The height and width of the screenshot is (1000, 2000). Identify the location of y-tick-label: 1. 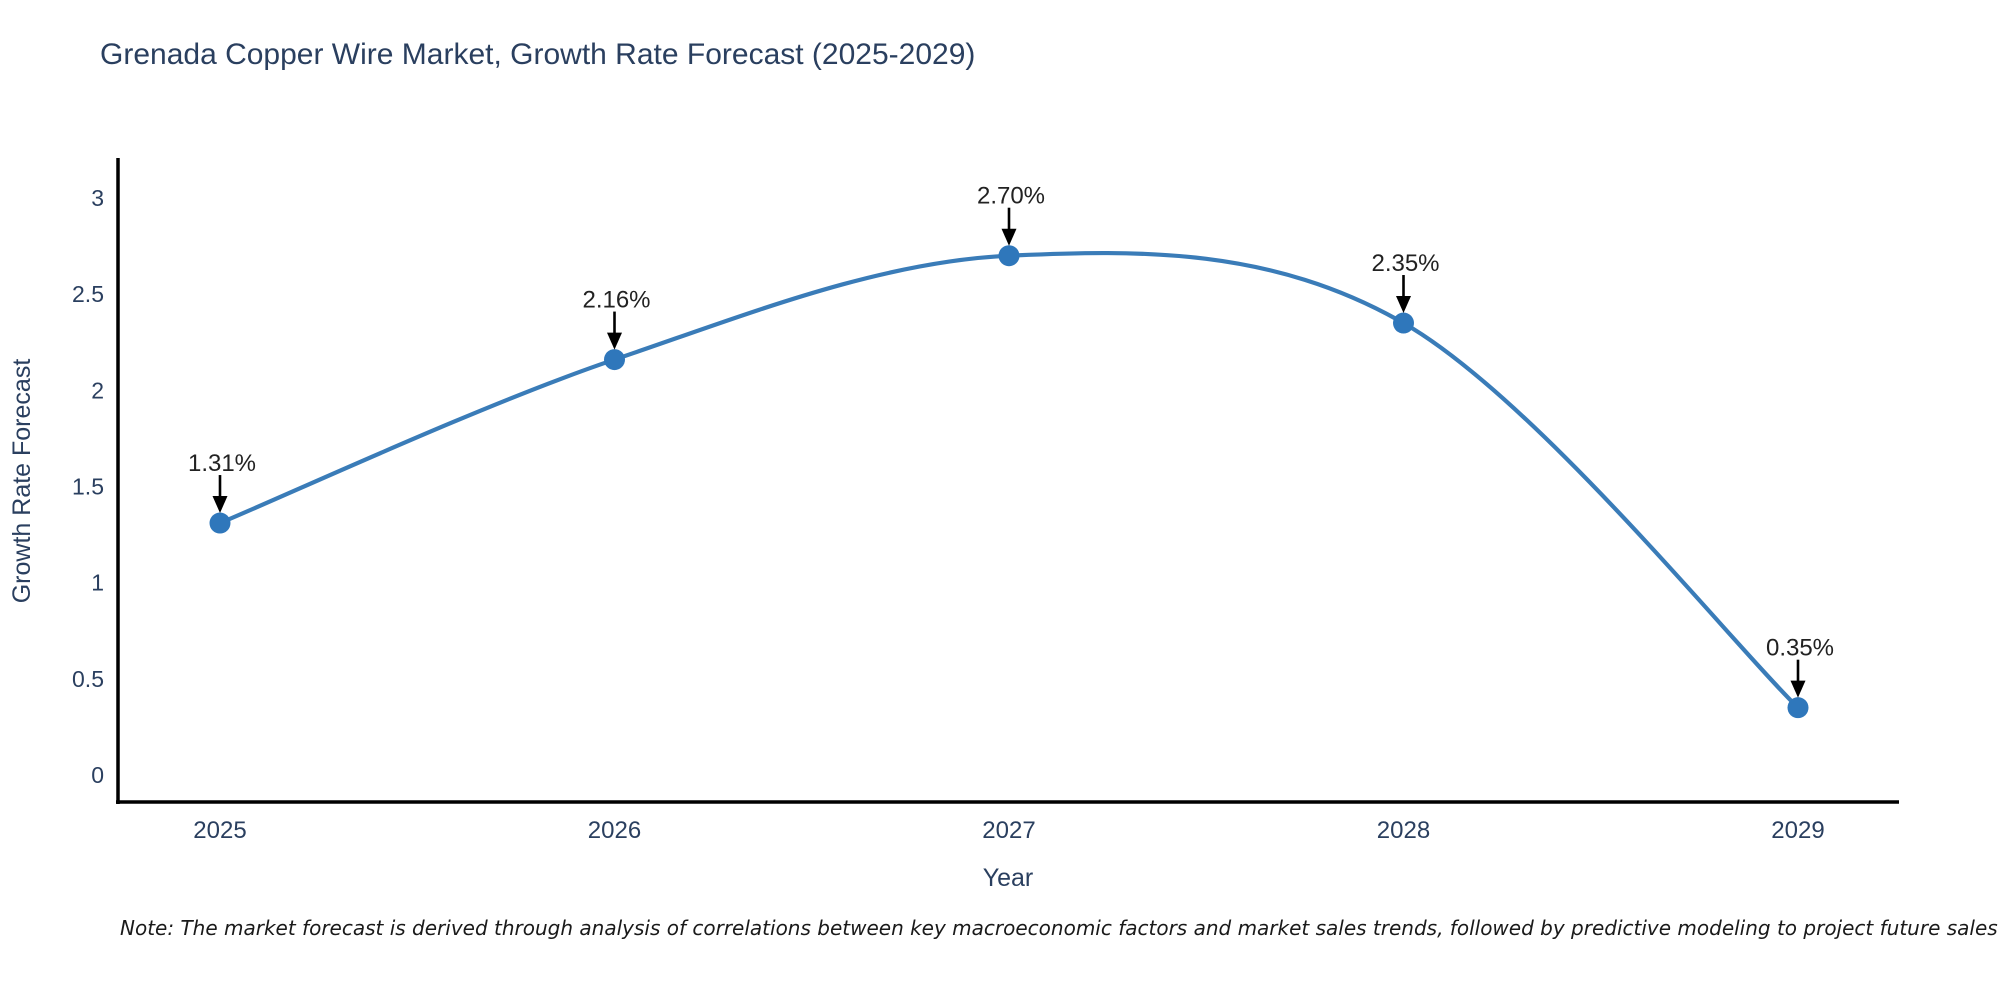
(97, 583).